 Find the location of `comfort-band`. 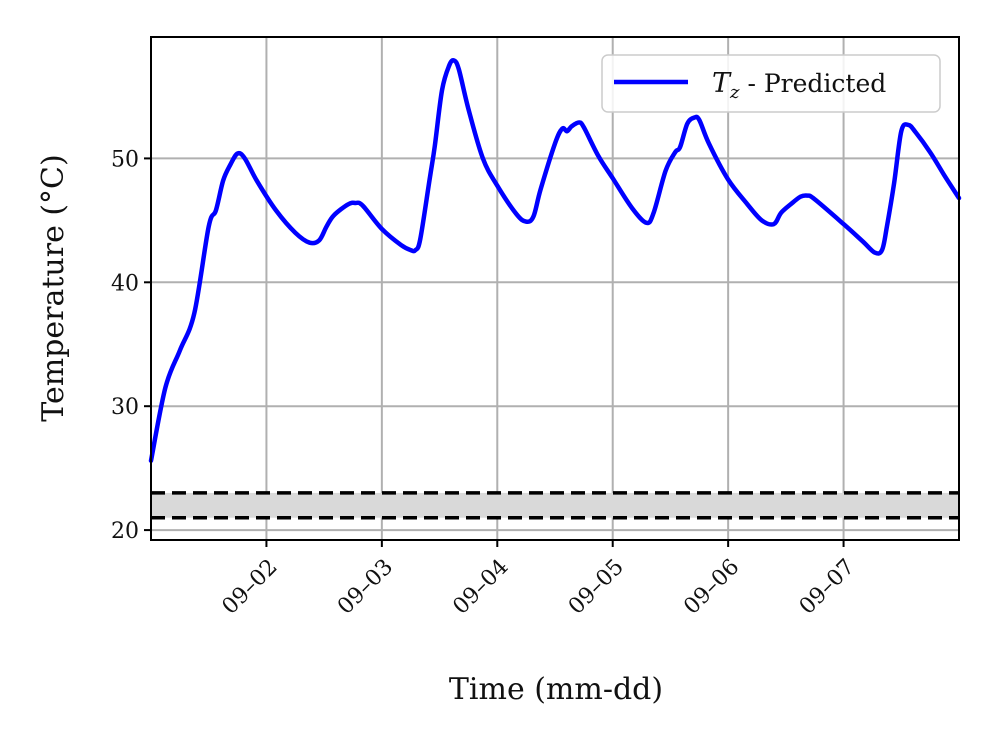

comfort-band is located at coordinates (555, 505).